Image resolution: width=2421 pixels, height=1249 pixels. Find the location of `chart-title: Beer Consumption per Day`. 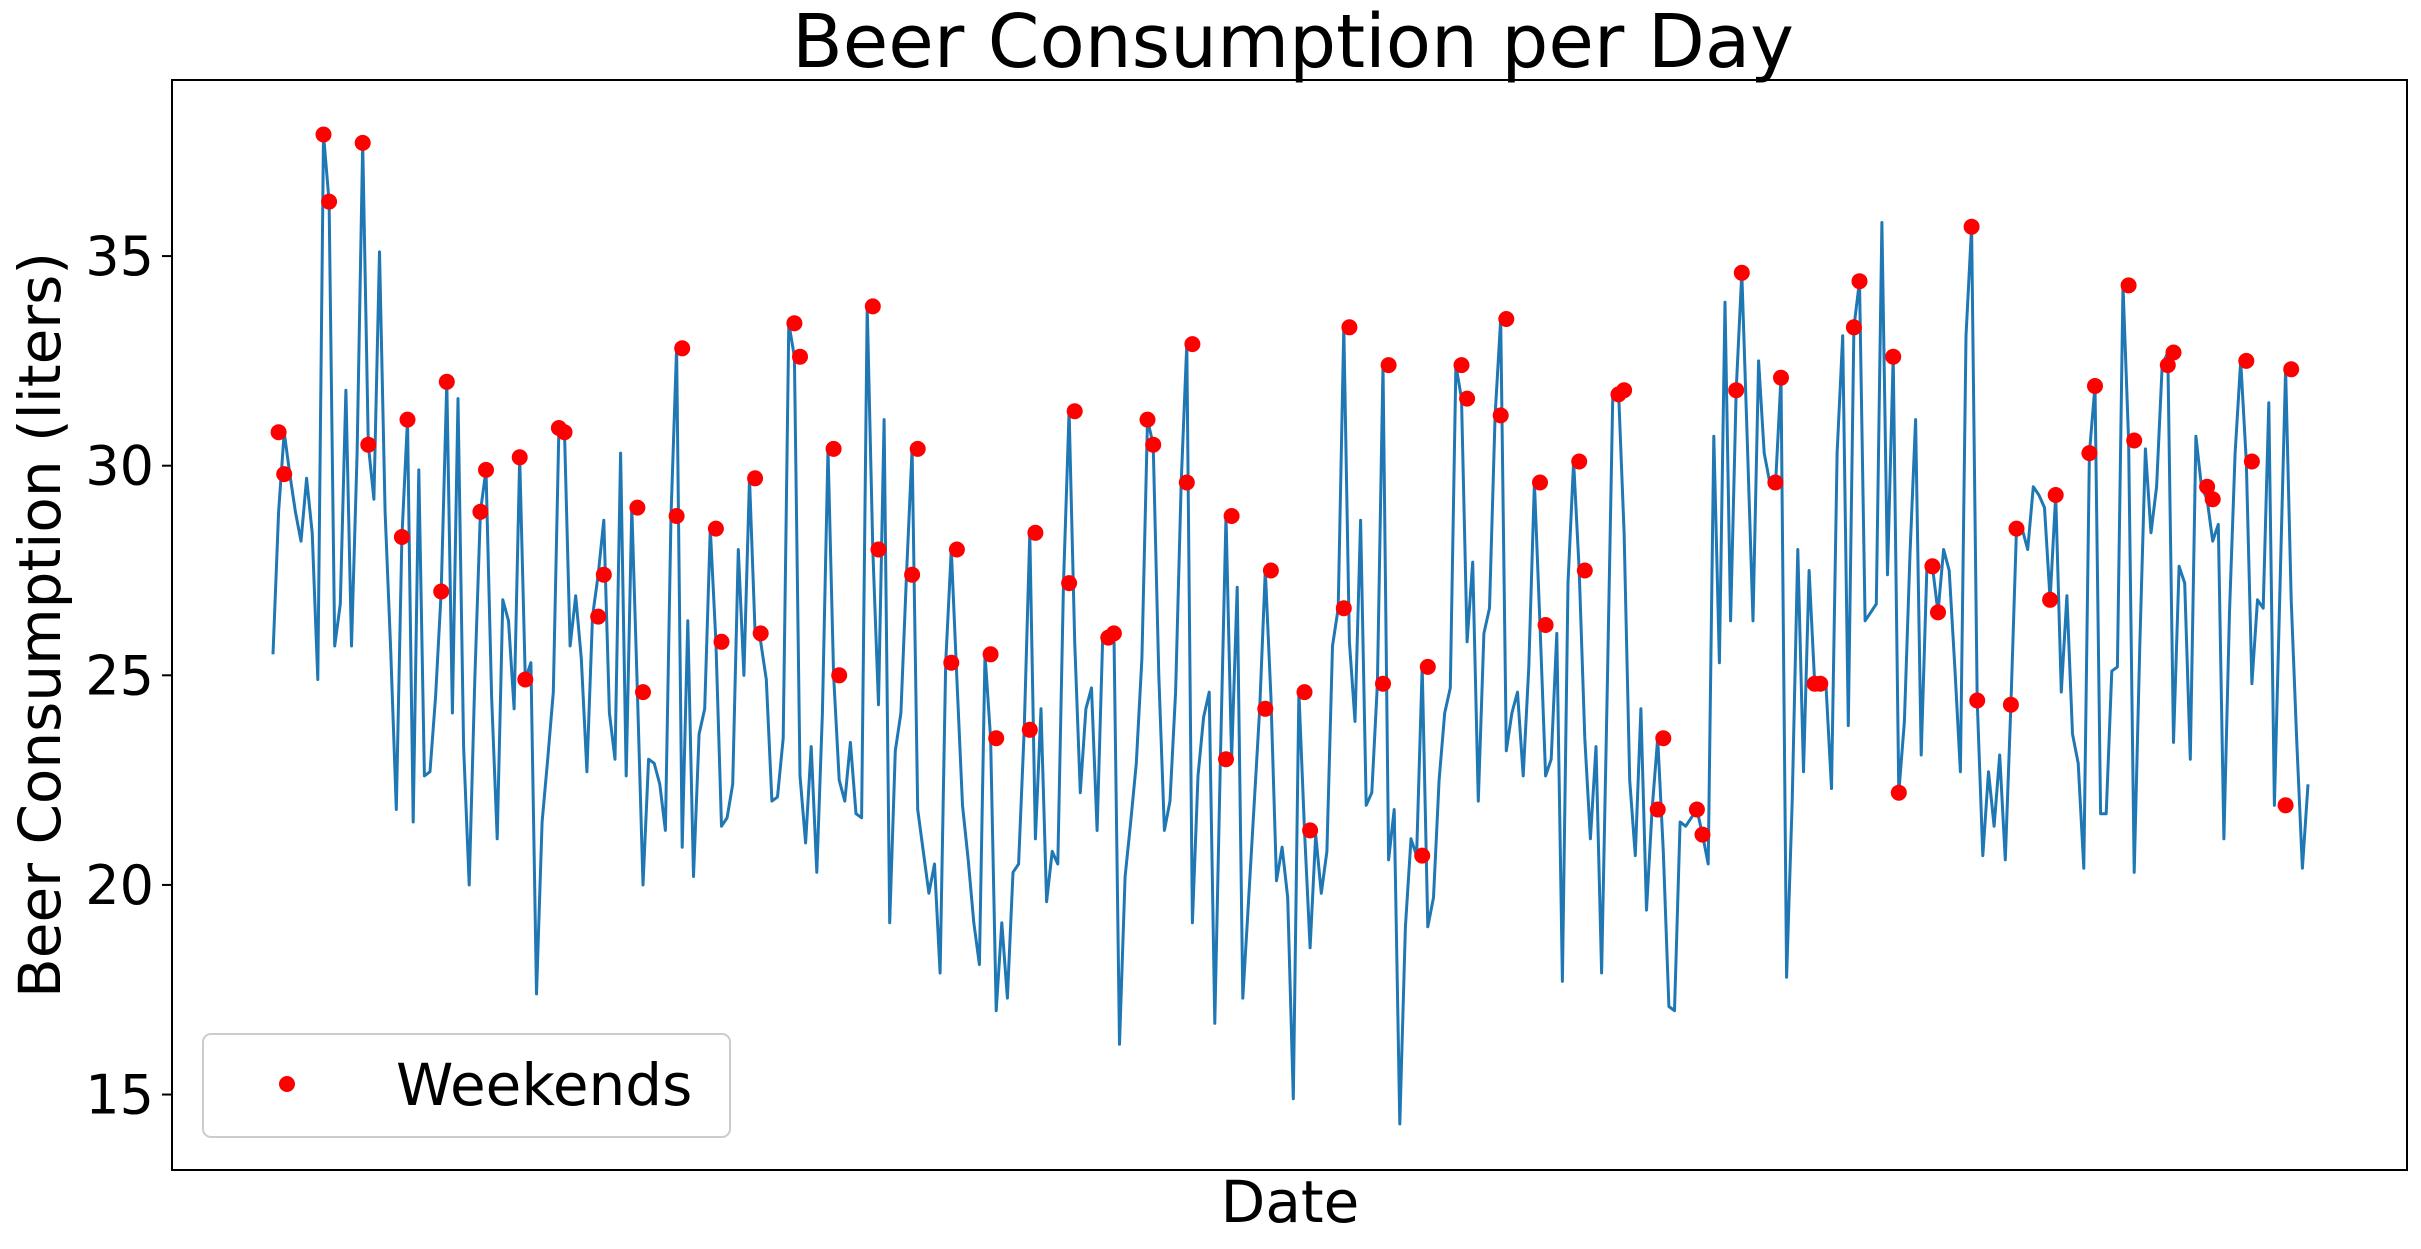

chart-title: Beer Consumption per Day is located at coordinates (1293, 42).